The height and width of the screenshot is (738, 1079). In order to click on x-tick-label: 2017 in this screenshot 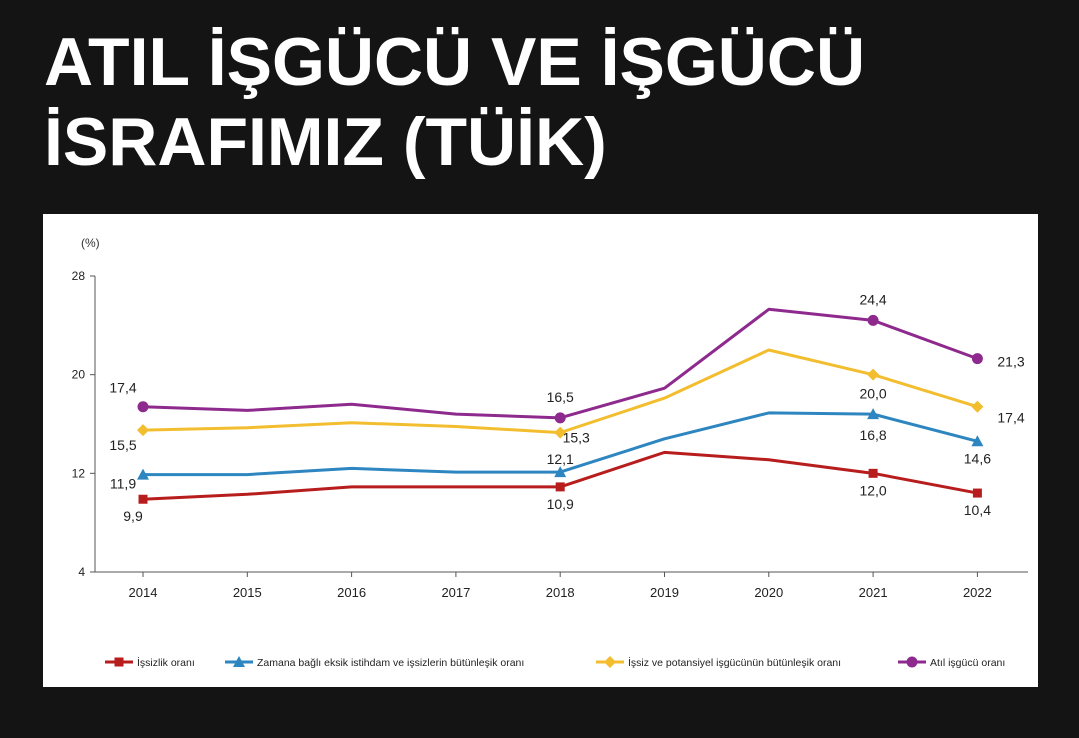, I will do `click(455, 592)`.